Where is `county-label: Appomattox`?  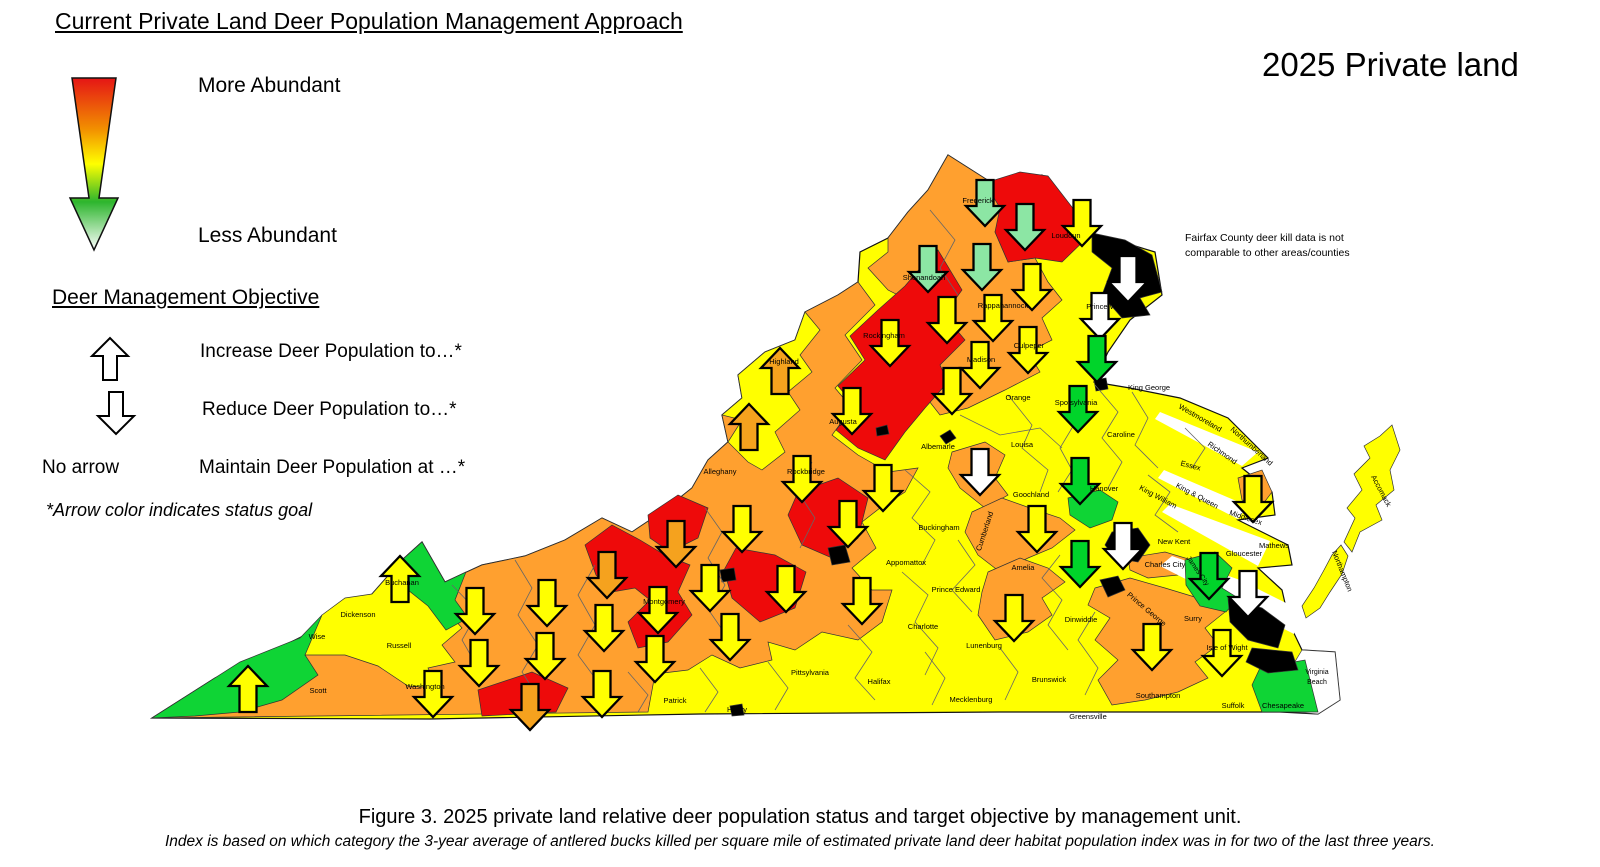
county-label: Appomattox is located at coordinates (906, 562).